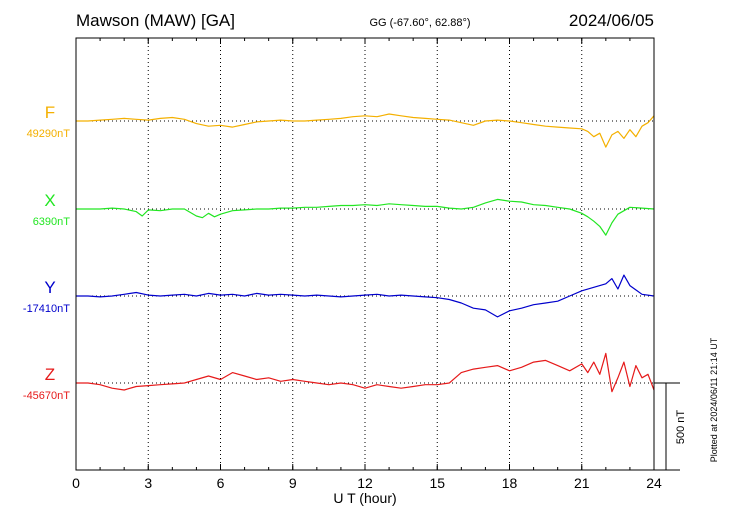 The height and width of the screenshot is (520, 730). I want to click on coordinates-label: GG (-67.60°, 62.88°), so click(419, 23).